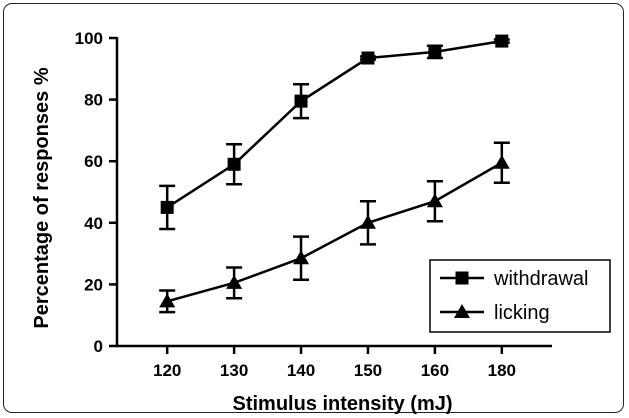 This screenshot has width=629, height=418. Describe the element at coordinates (89, 38) in the screenshot. I see `y-tick-label: 100` at that location.